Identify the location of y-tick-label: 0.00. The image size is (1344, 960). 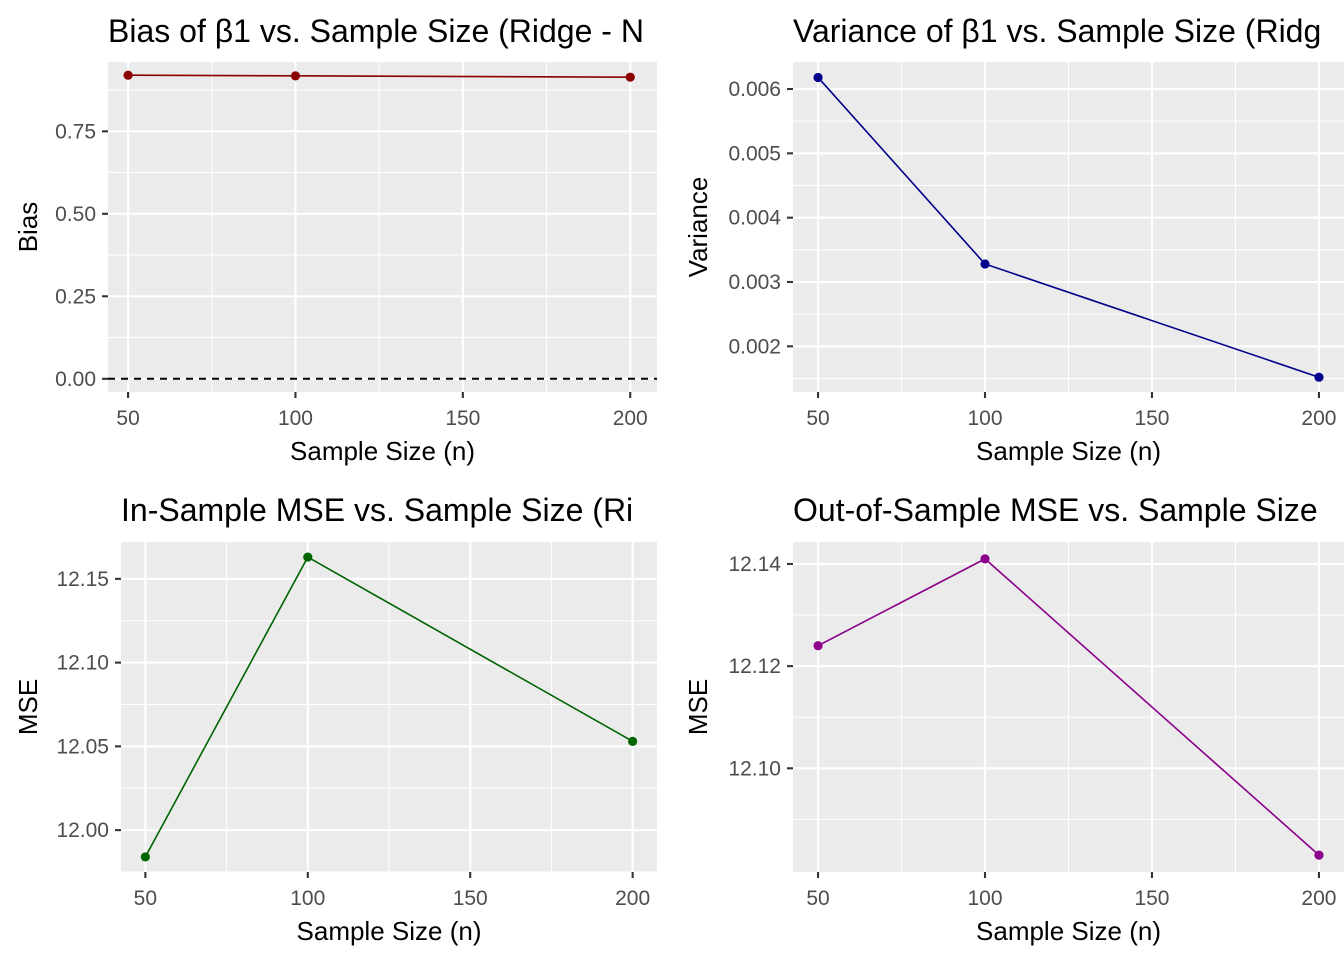
(75, 379).